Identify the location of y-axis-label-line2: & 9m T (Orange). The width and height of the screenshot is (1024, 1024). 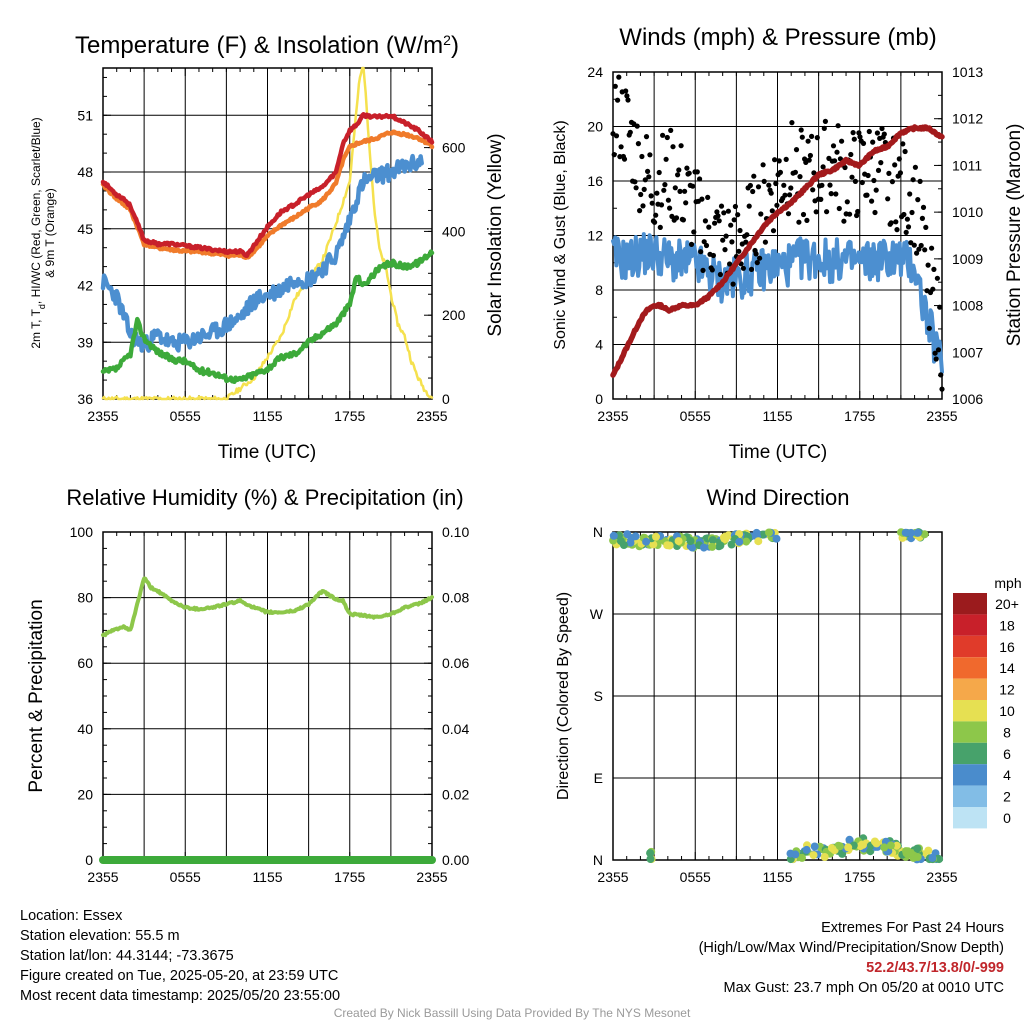
(50, 233).